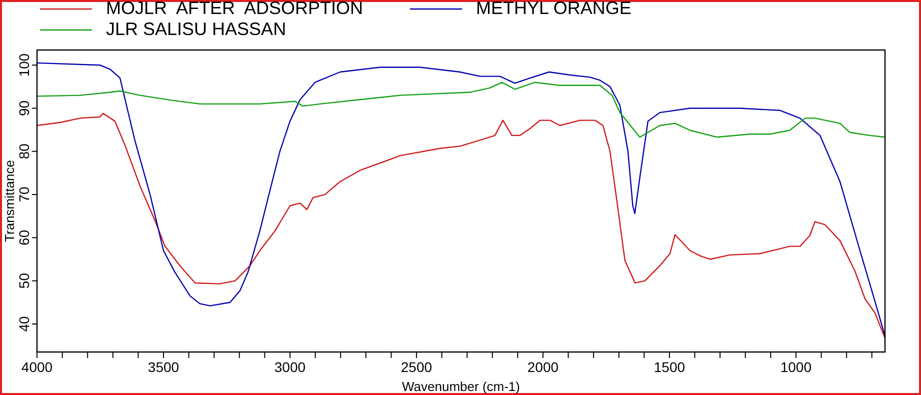  What do you see at coordinates (37, 367) in the screenshot?
I see `x-tick-label: 4000` at bounding box center [37, 367].